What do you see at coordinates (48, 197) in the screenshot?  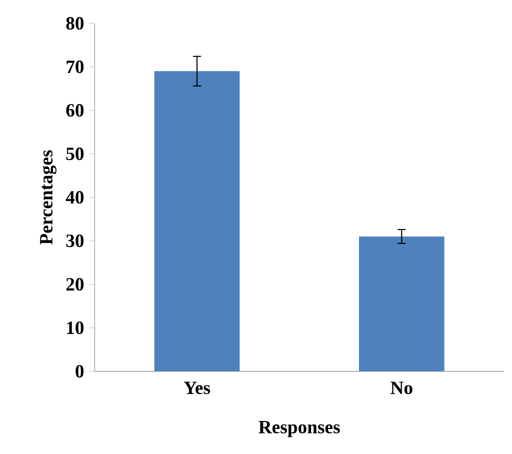 I see `y-axis-title: Percentages` at bounding box center [48, 197].